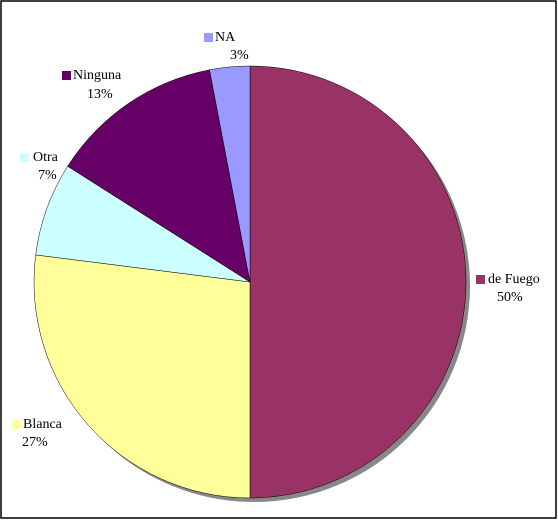 The width and height of the screenshot is (558, 520). What do you see at coordinates (100, 94) in the screenshot?
I see `slice-percent: 13%` at bounding box center [100, 94].